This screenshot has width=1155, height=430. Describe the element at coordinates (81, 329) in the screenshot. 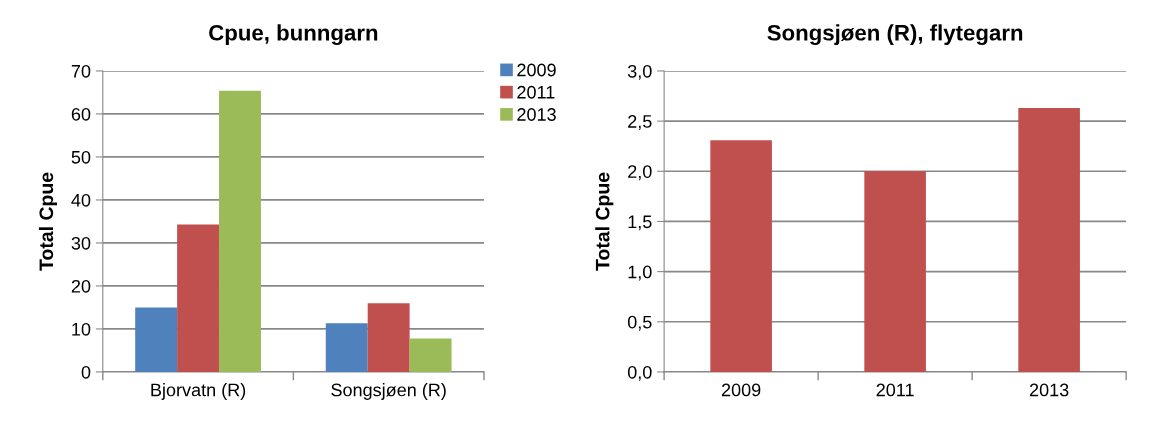

I see `y-tick-label: 10` at that location.